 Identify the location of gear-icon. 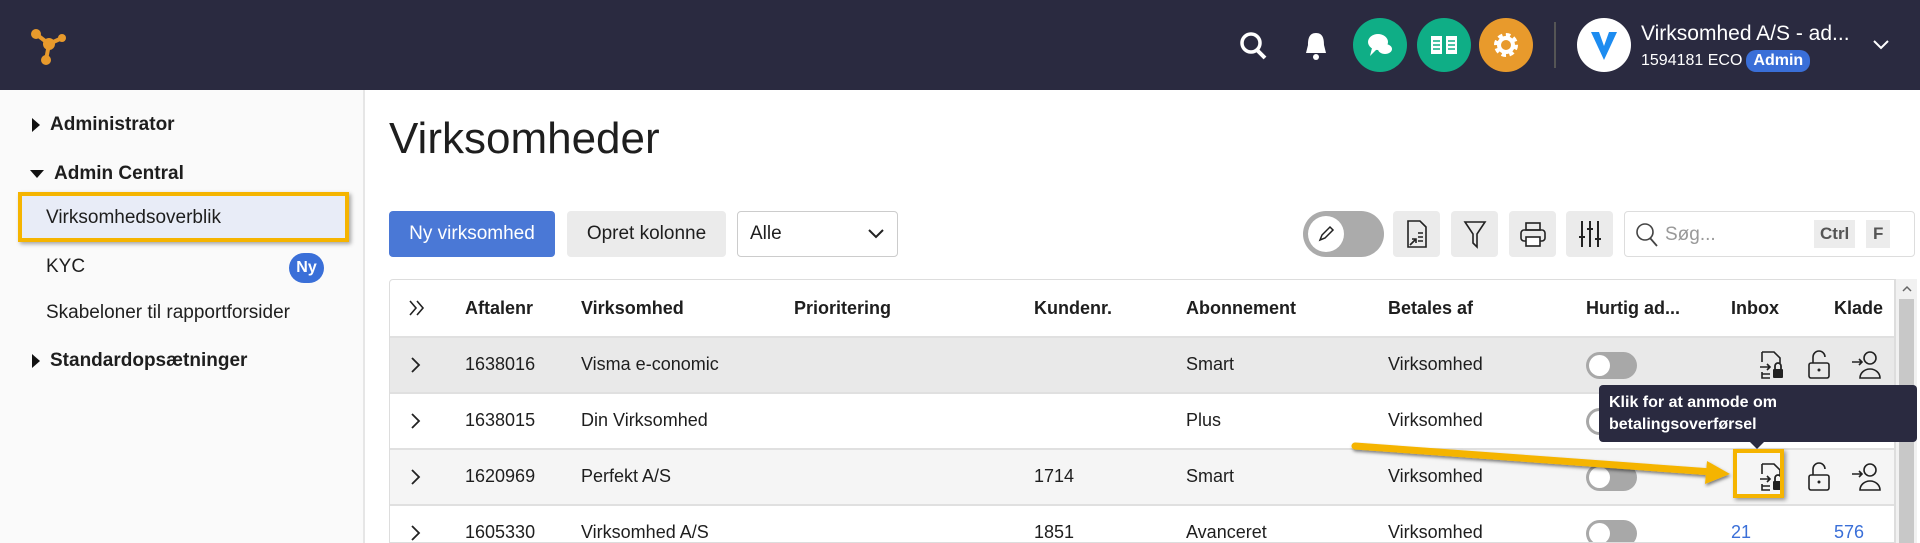
(1506, 45).